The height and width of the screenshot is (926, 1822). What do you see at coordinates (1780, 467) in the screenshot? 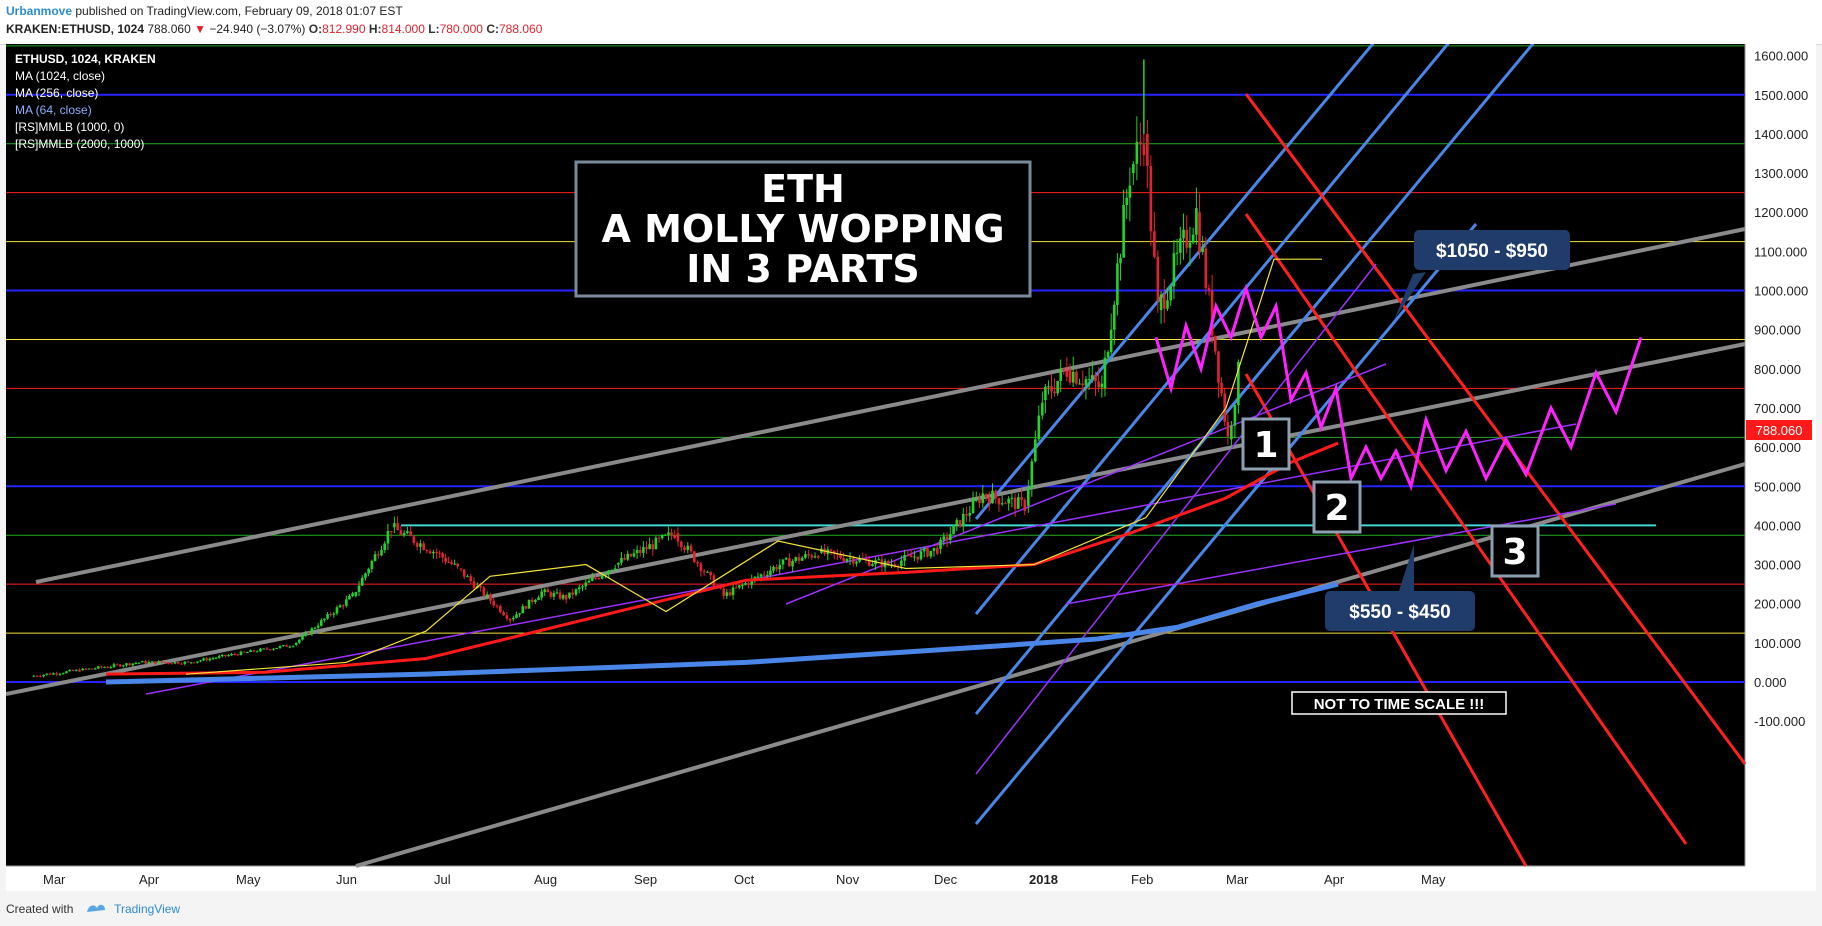
I see `price-axis` at bounding box center [1780, 467].